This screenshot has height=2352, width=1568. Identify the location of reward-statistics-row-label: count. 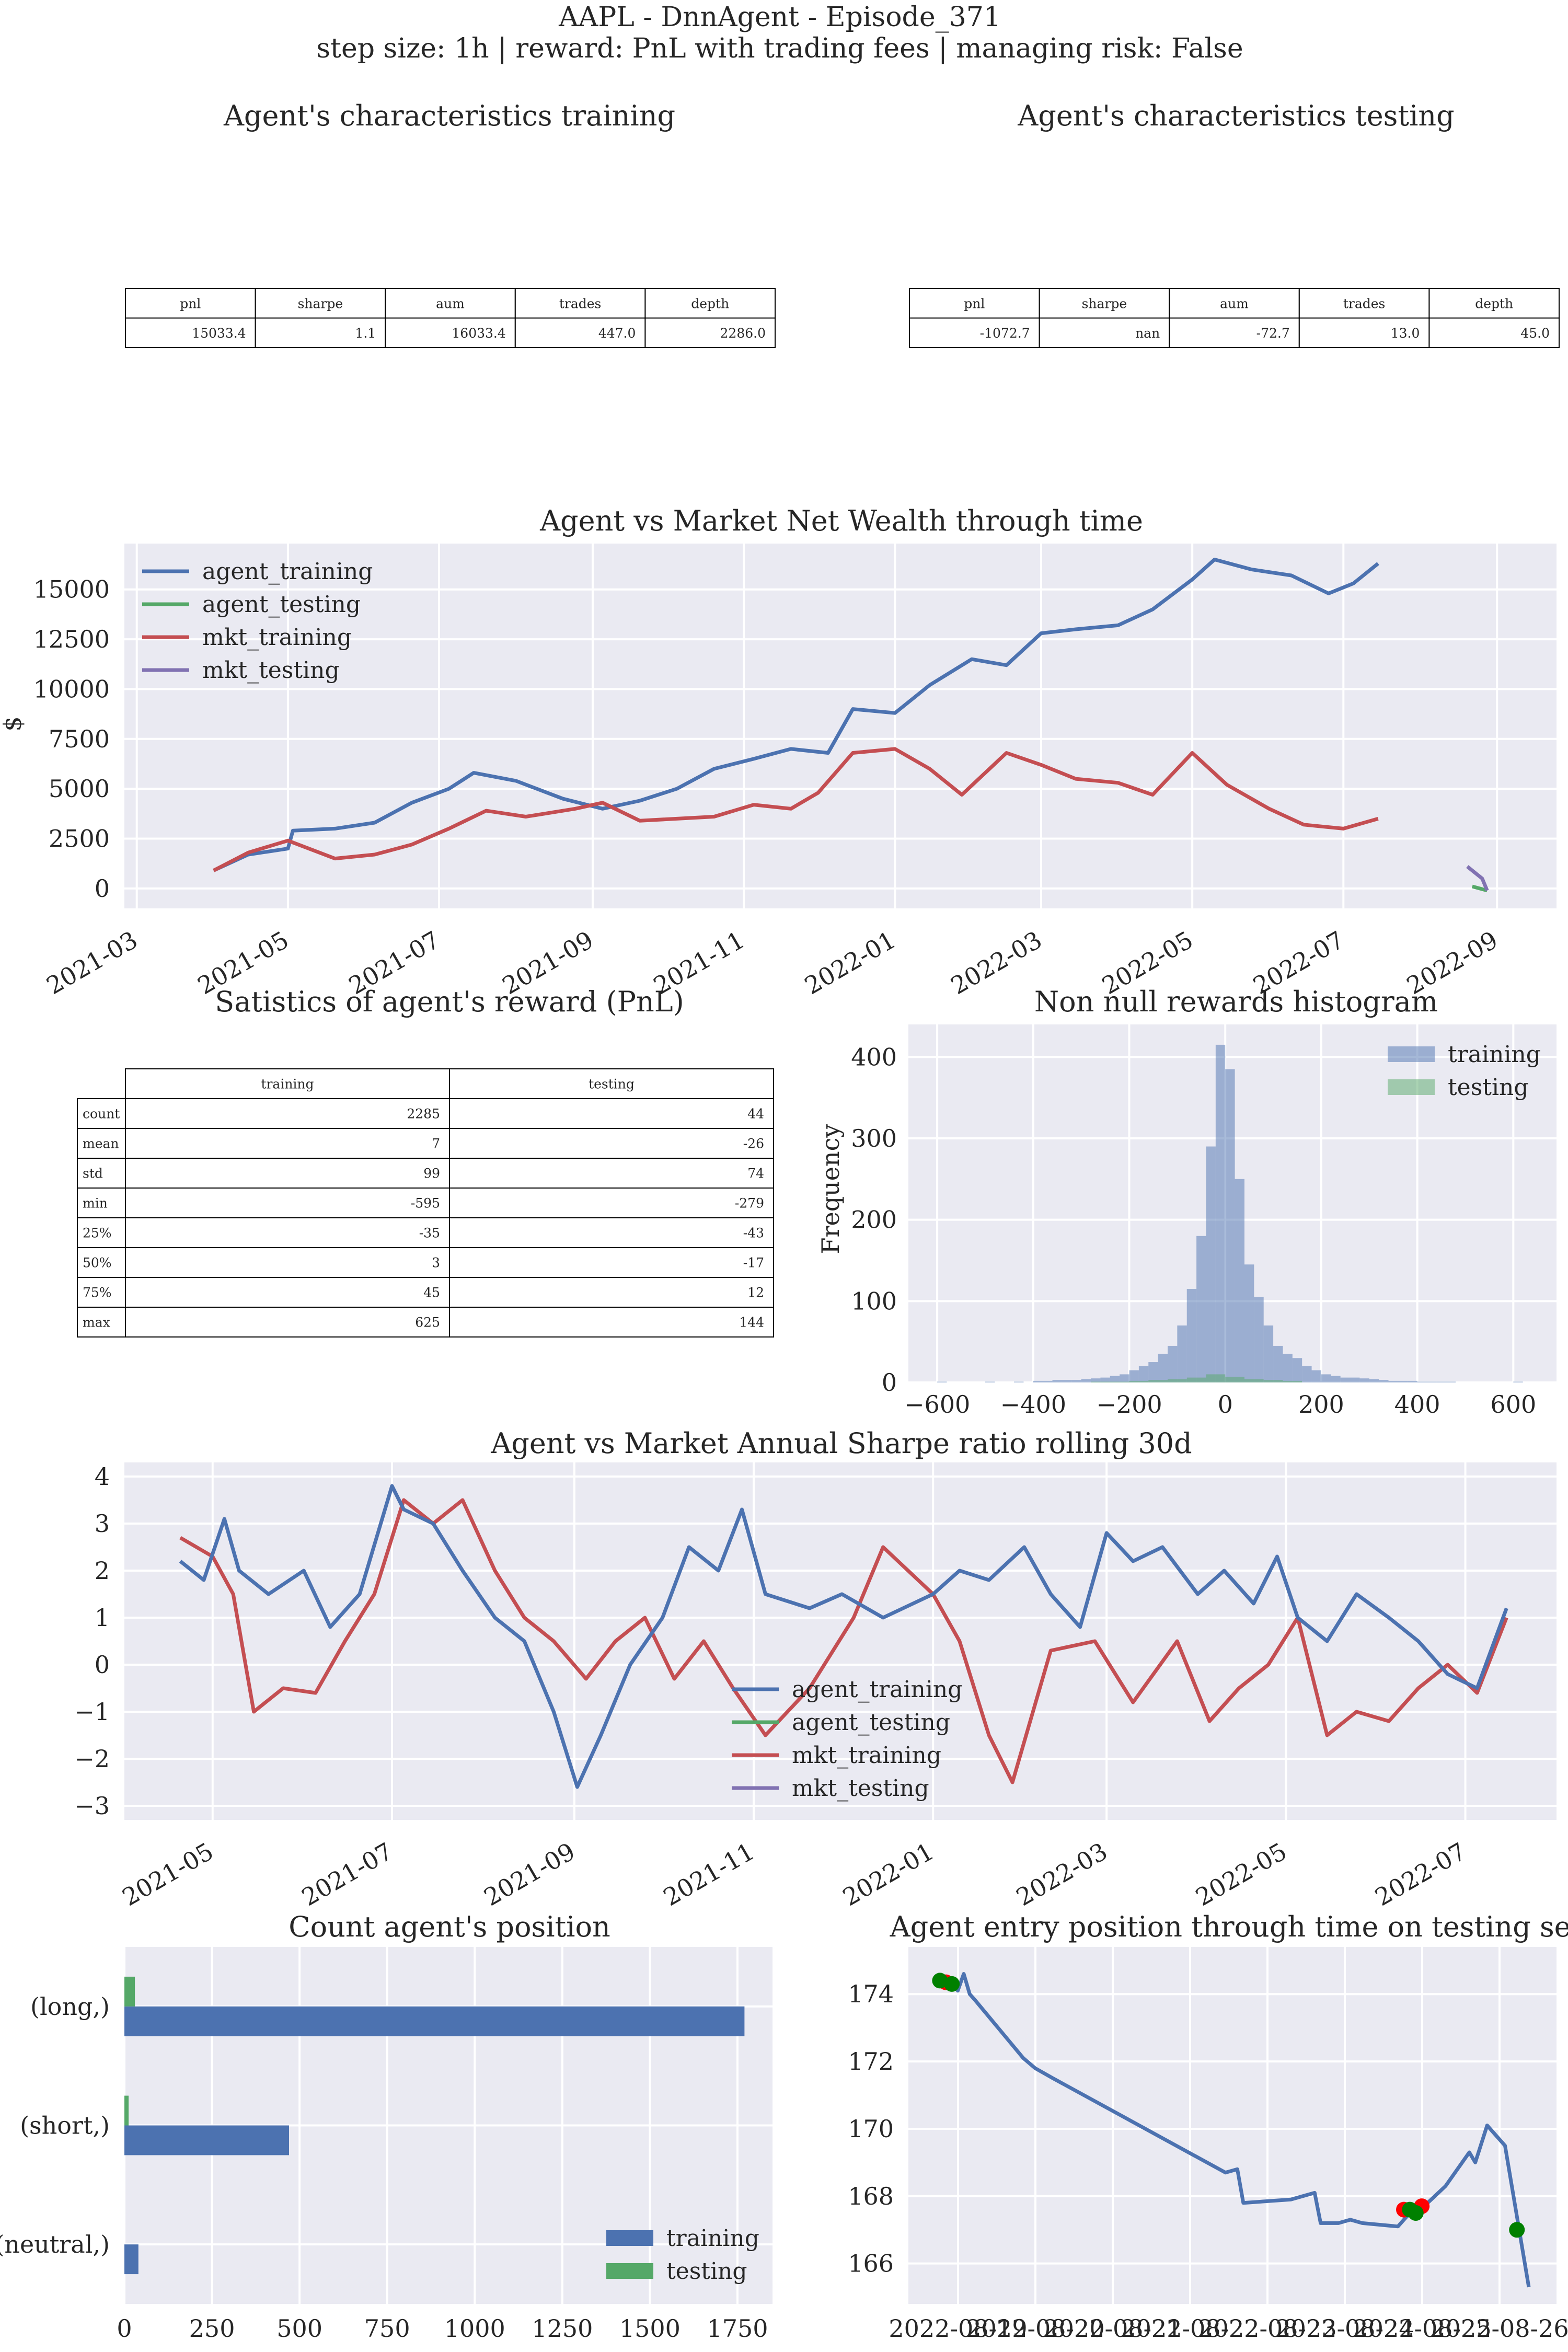
(101, 1114).